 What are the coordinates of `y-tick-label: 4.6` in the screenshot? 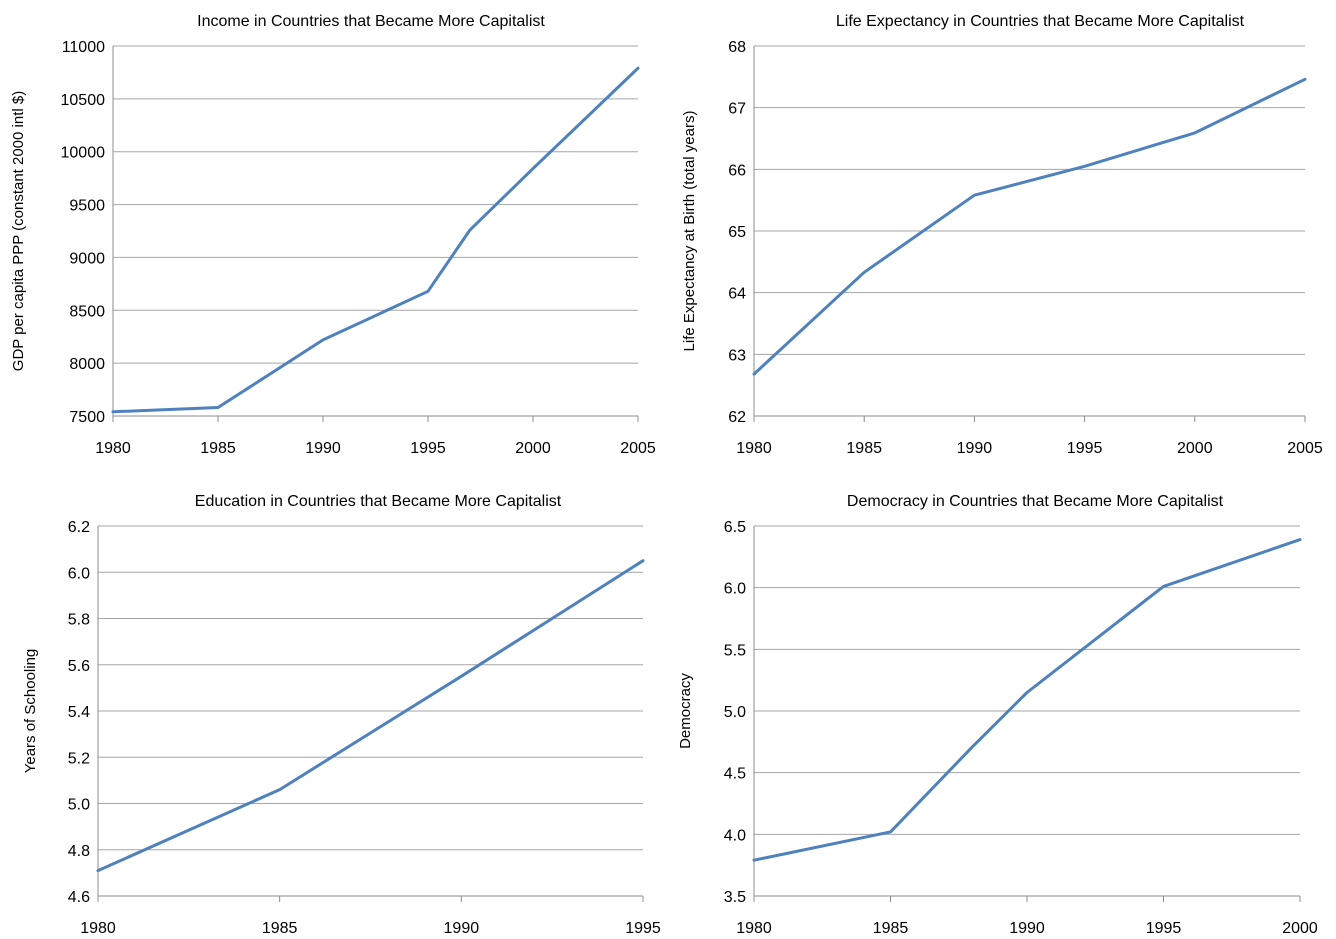 It's located at (79, 897).